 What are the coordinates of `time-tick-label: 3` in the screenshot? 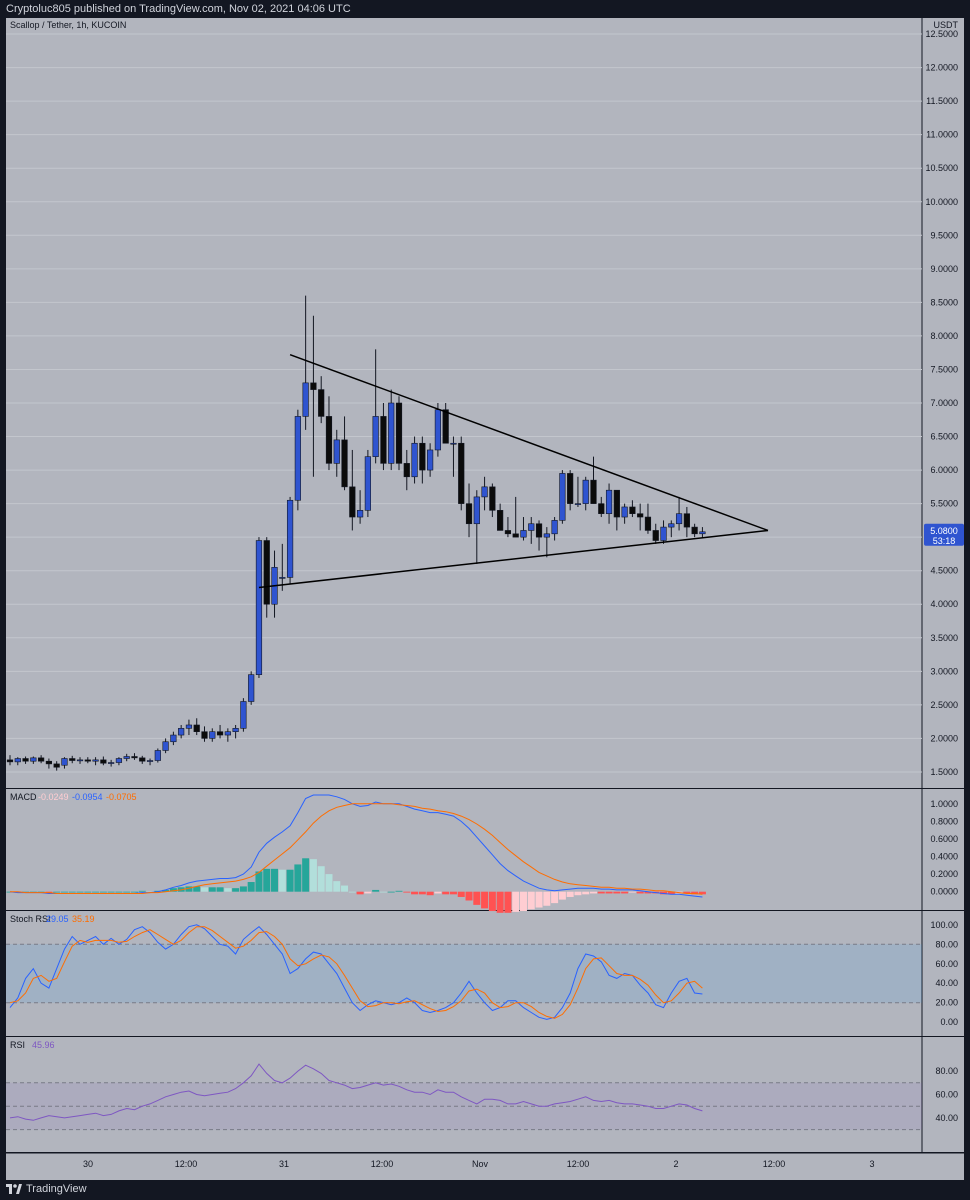 It's located at (871, 1164).